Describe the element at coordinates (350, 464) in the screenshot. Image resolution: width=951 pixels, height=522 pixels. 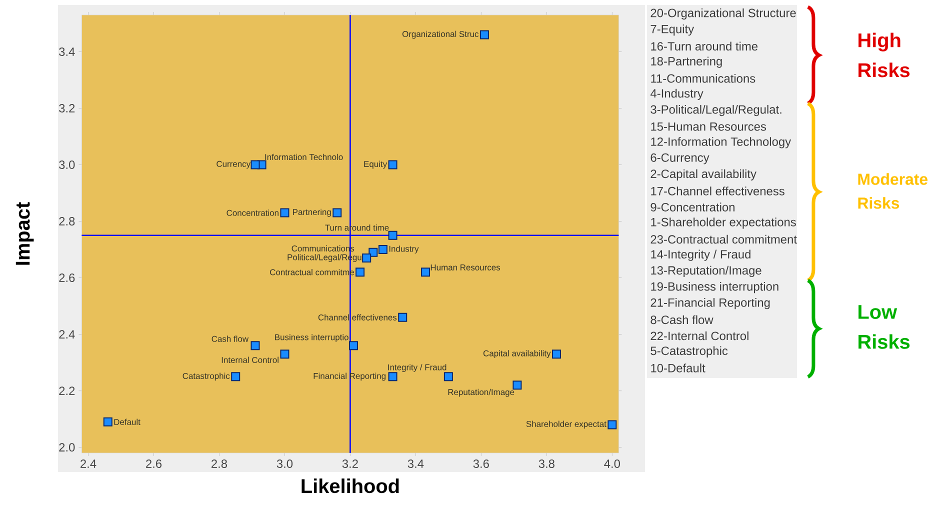
I see `x-tick-label: 3.2` at that location.